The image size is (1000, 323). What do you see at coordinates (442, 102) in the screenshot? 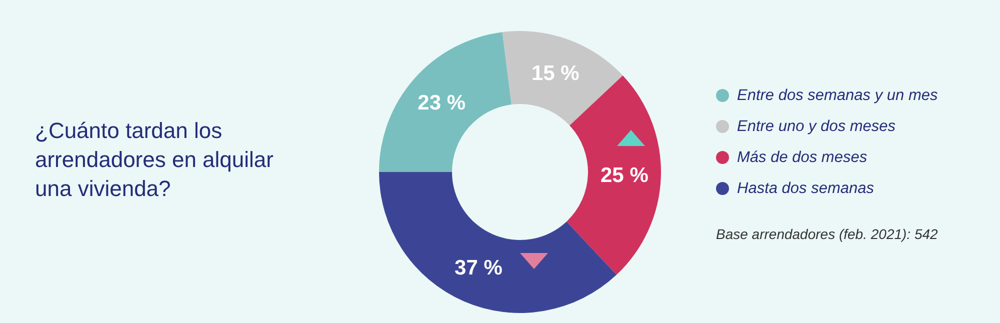
I see `data-label: 23 %` at bounding box center [442, 102].